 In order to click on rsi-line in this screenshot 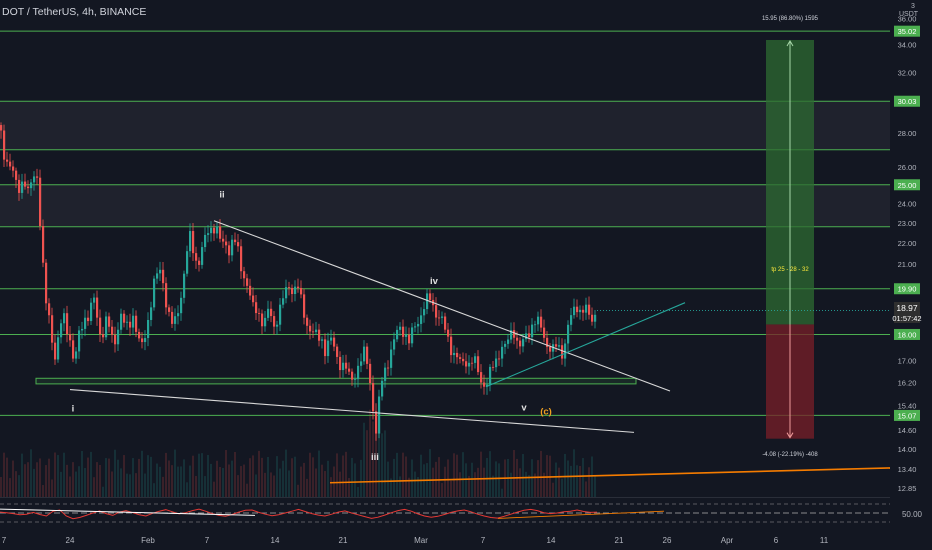, I will do `click(299, 514)`.